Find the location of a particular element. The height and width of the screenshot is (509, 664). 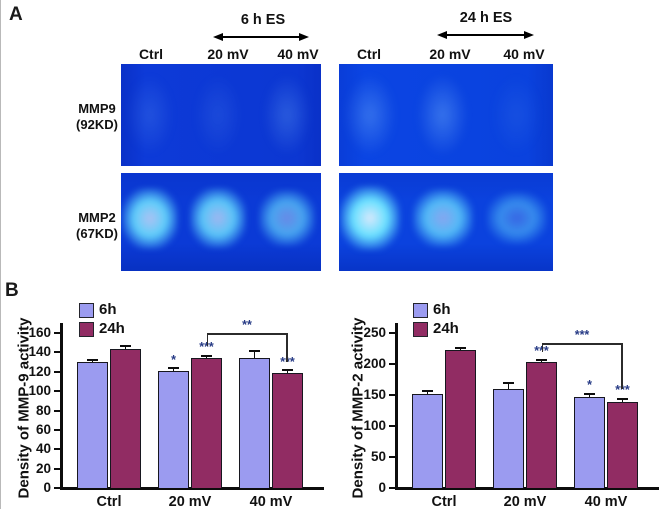

bracket-significance-label: ** is located at coordinates (247, 325).